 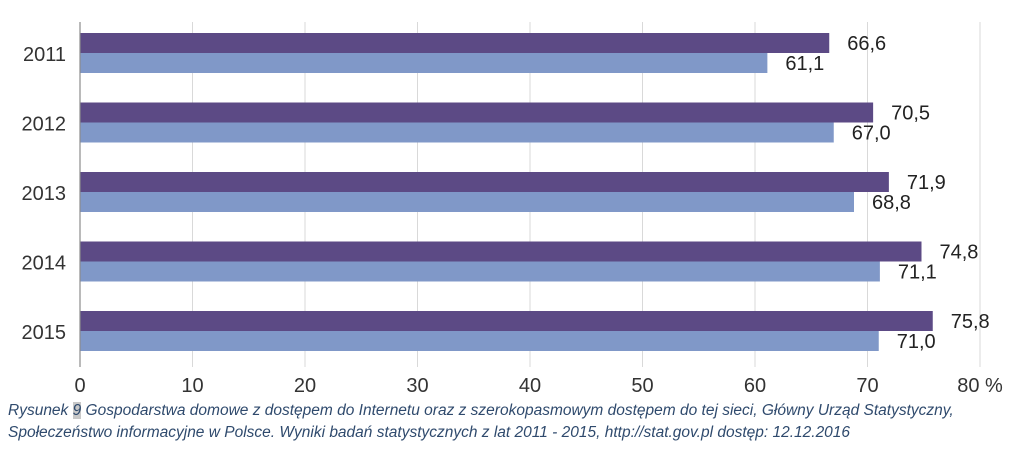 I want to click on data-label: 71,1, so click(x=917, y=273).